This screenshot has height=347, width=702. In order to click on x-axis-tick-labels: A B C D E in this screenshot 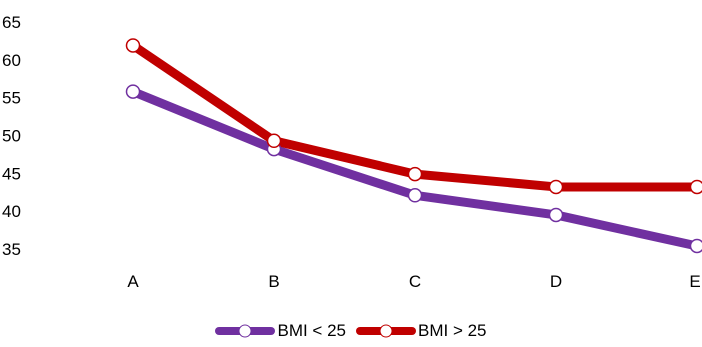, I will do `click(413, 281)`.